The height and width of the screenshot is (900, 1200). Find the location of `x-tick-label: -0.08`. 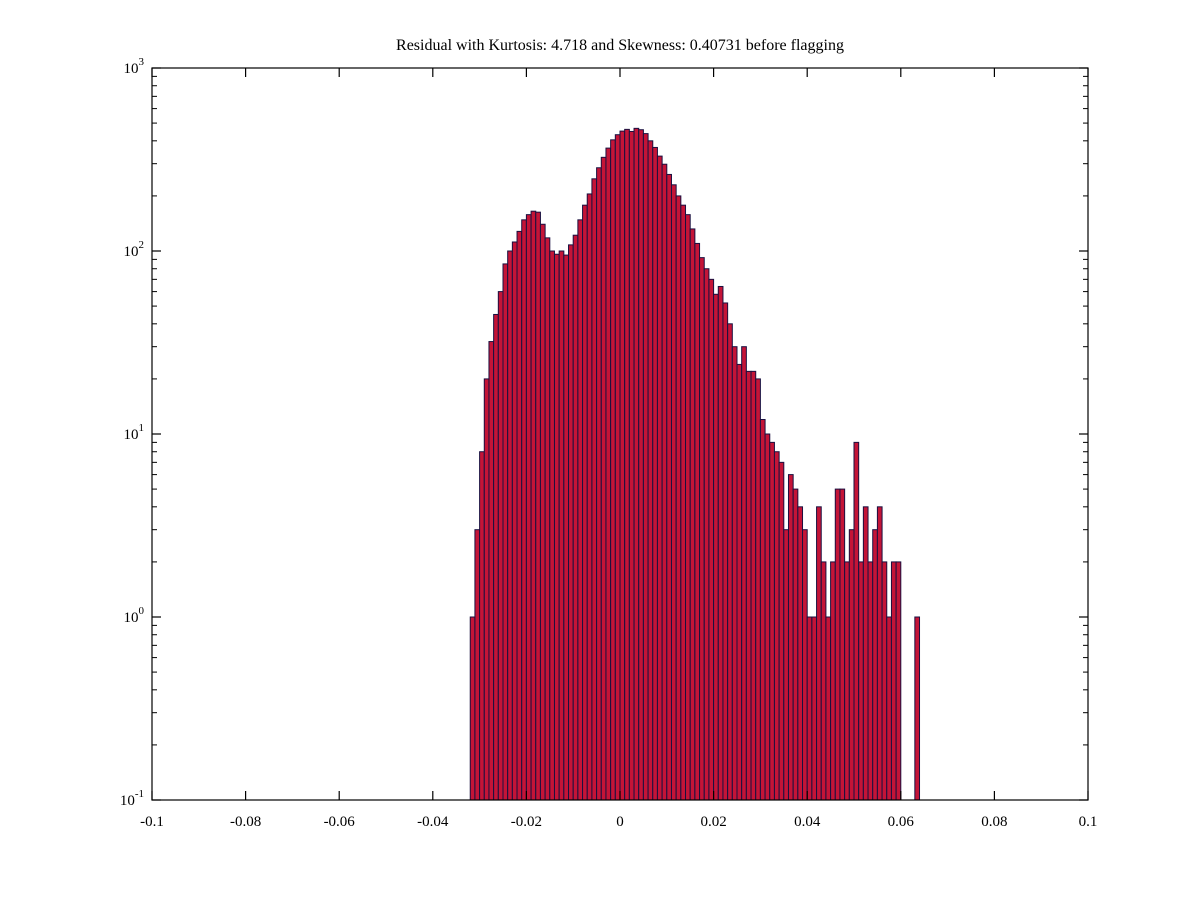

x-tick-label: -0.08 is located at coordinates (245, 822).